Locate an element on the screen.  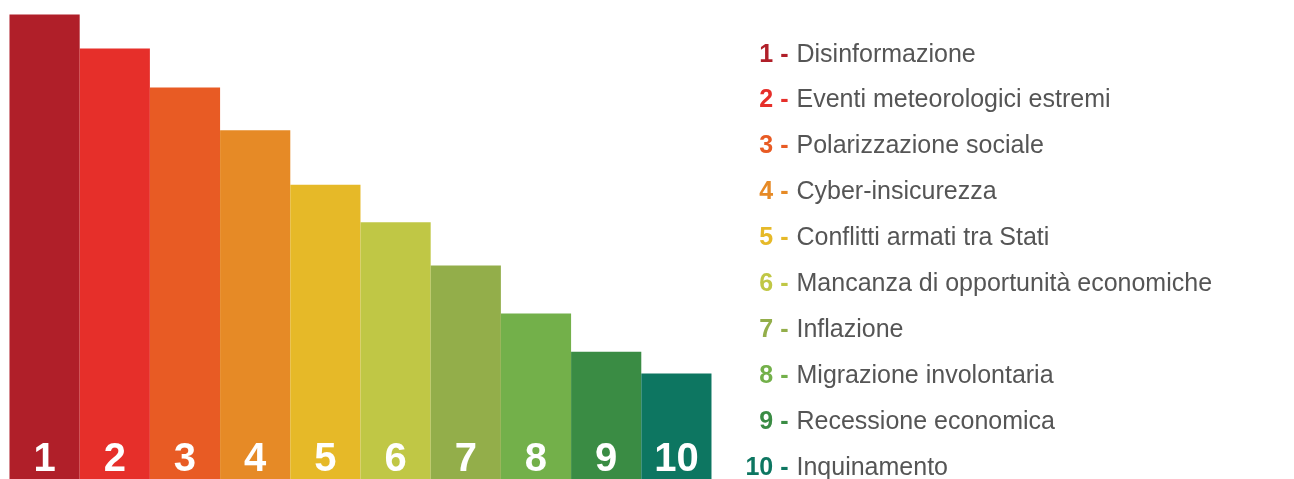
text: 4 - Cyber-insicurezza is located at coordinates (878, 190).